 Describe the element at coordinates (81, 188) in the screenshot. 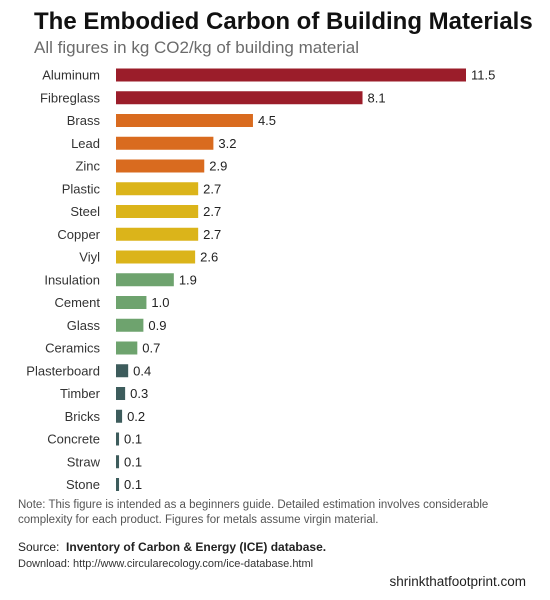

I see `category-label: Plastic` at that location.